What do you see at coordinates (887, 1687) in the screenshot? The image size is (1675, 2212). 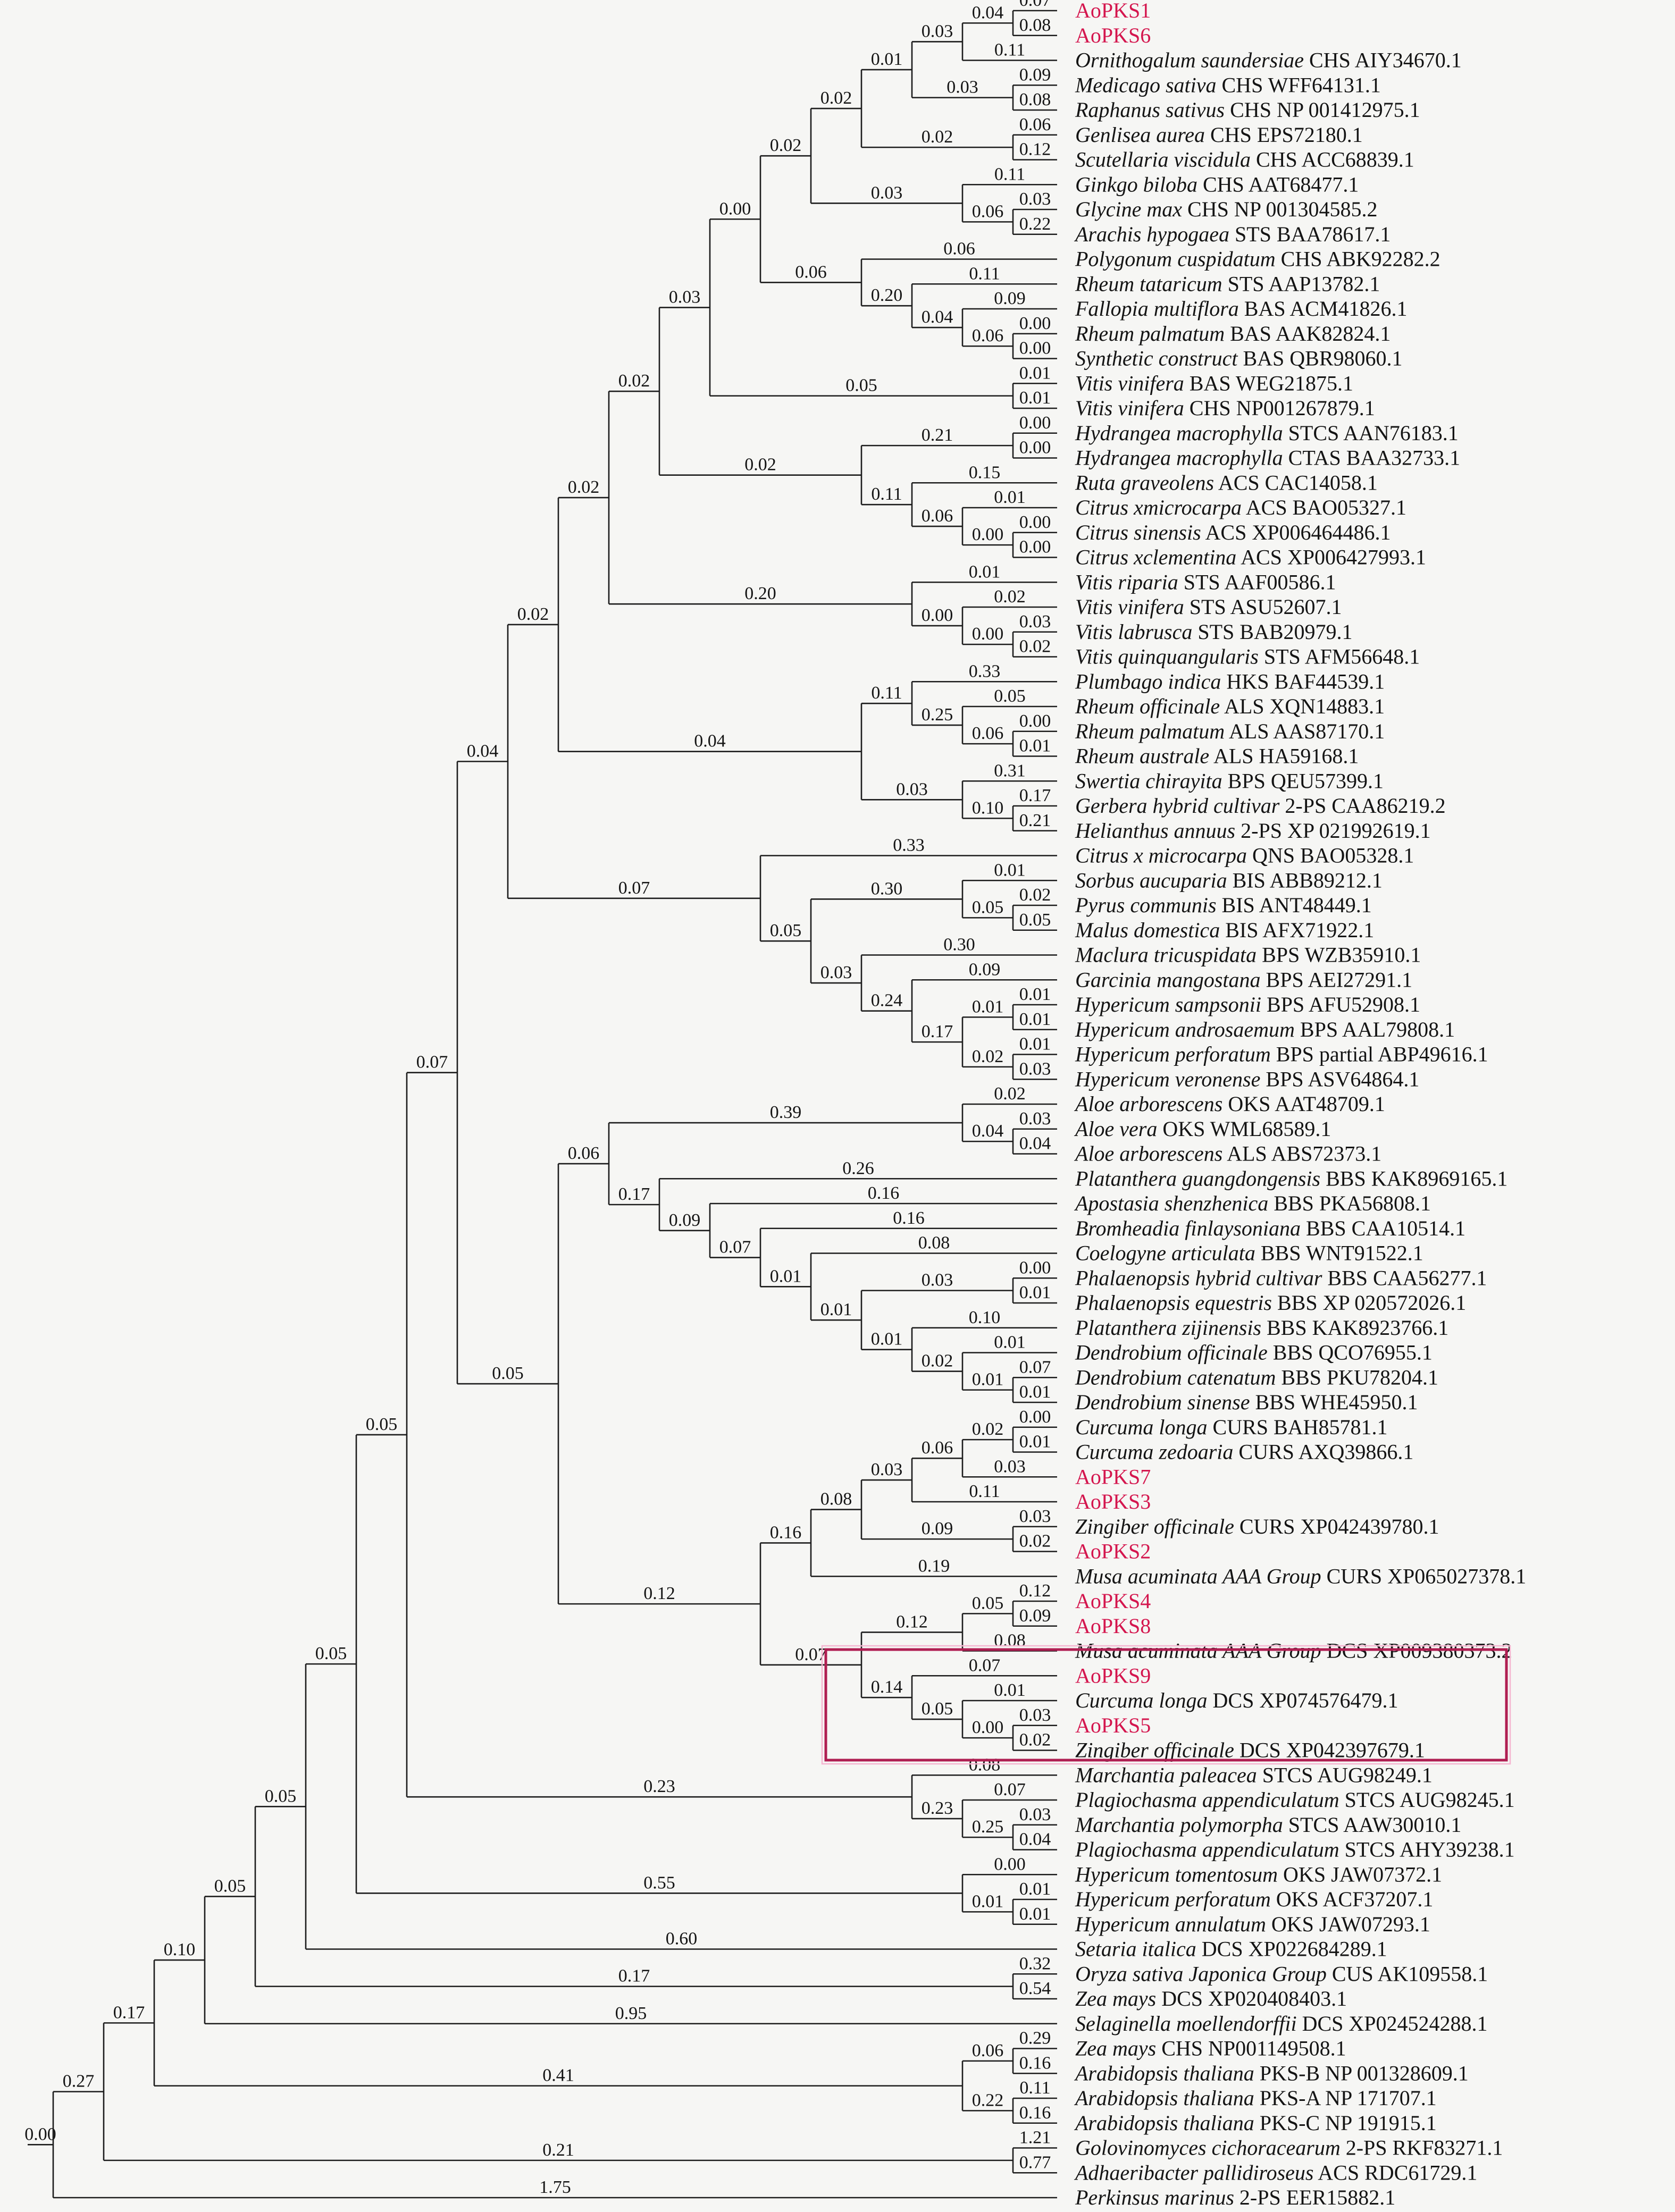 I see `branch-length-label: 0.14` at bounding box center [887, 1687].